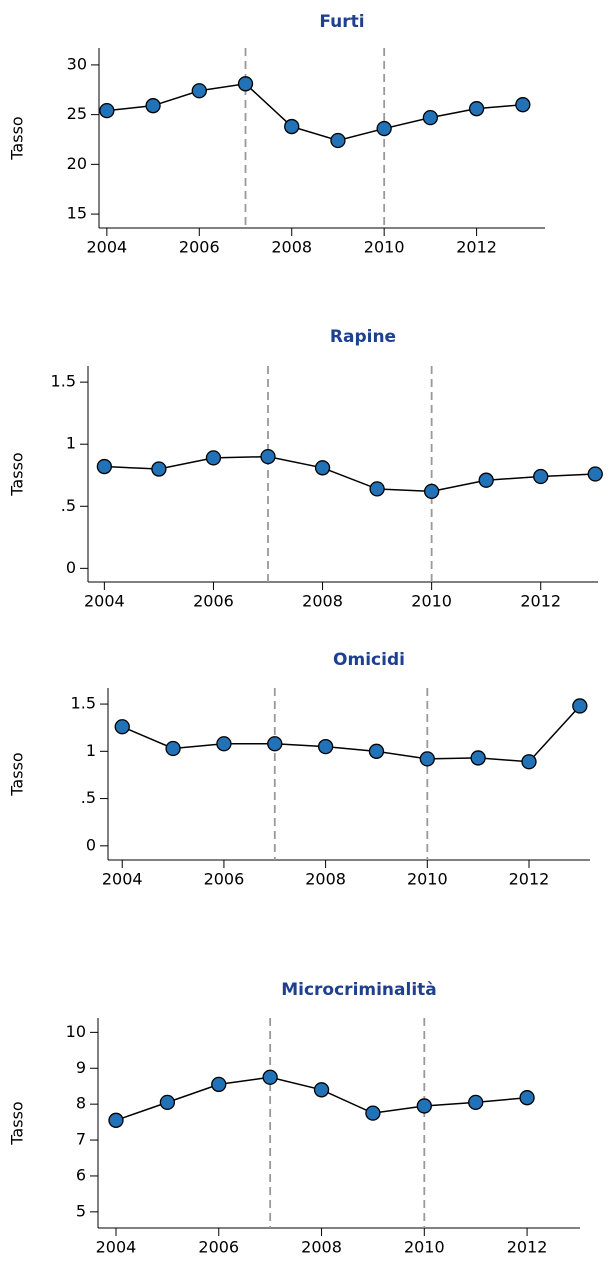  I want to click on y-tick-label: 20, so click(77, 163).